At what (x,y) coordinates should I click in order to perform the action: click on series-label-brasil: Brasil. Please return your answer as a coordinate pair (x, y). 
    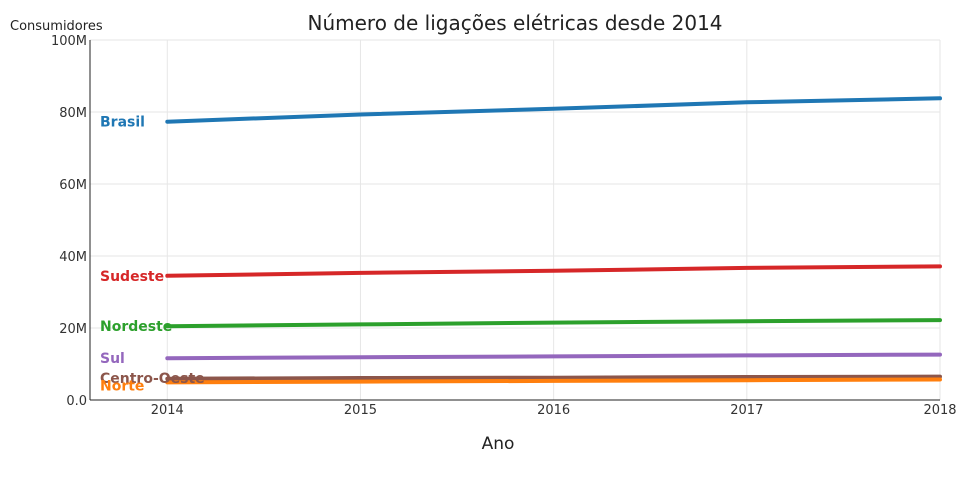
    Looking at the image, I should click on (122, 123).